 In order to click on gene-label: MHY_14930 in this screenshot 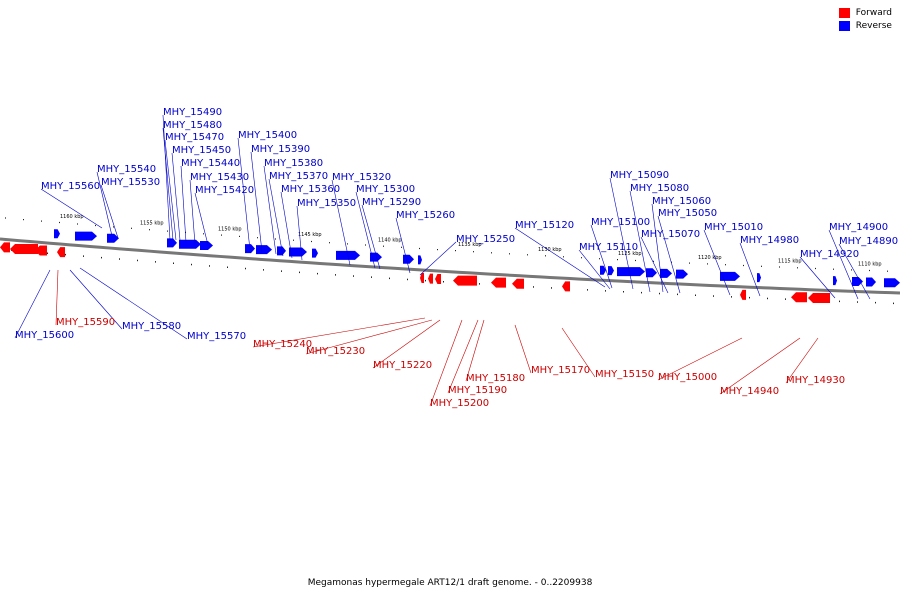, I will do `click(815, 380)`.